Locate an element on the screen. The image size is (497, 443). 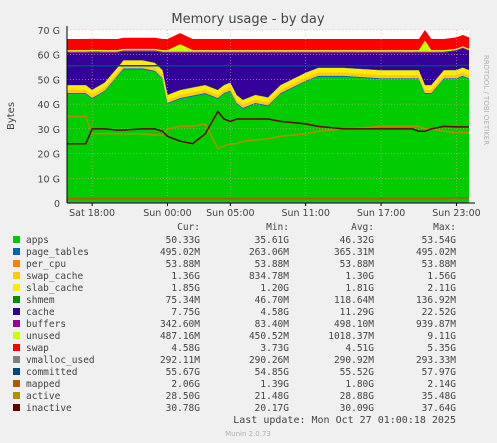
legend-label: mapped is located at coordinates (43, 384).